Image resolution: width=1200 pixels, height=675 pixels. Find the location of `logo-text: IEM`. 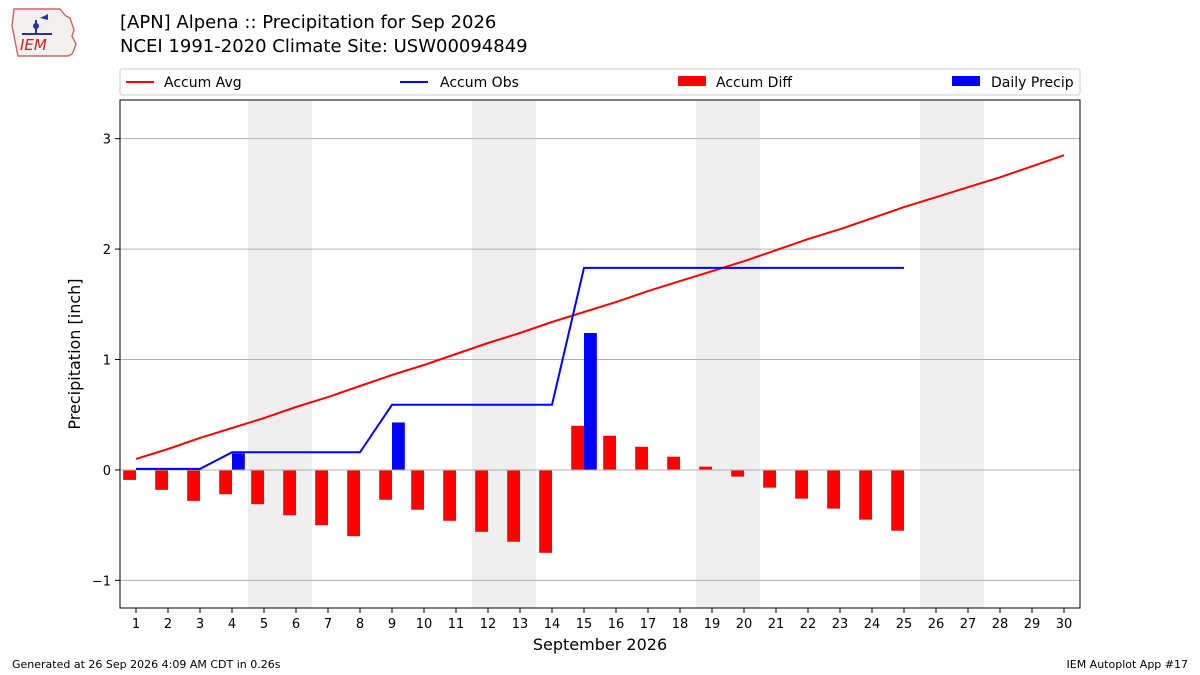

logo-text: IEM is located at coordinates (33, 45).